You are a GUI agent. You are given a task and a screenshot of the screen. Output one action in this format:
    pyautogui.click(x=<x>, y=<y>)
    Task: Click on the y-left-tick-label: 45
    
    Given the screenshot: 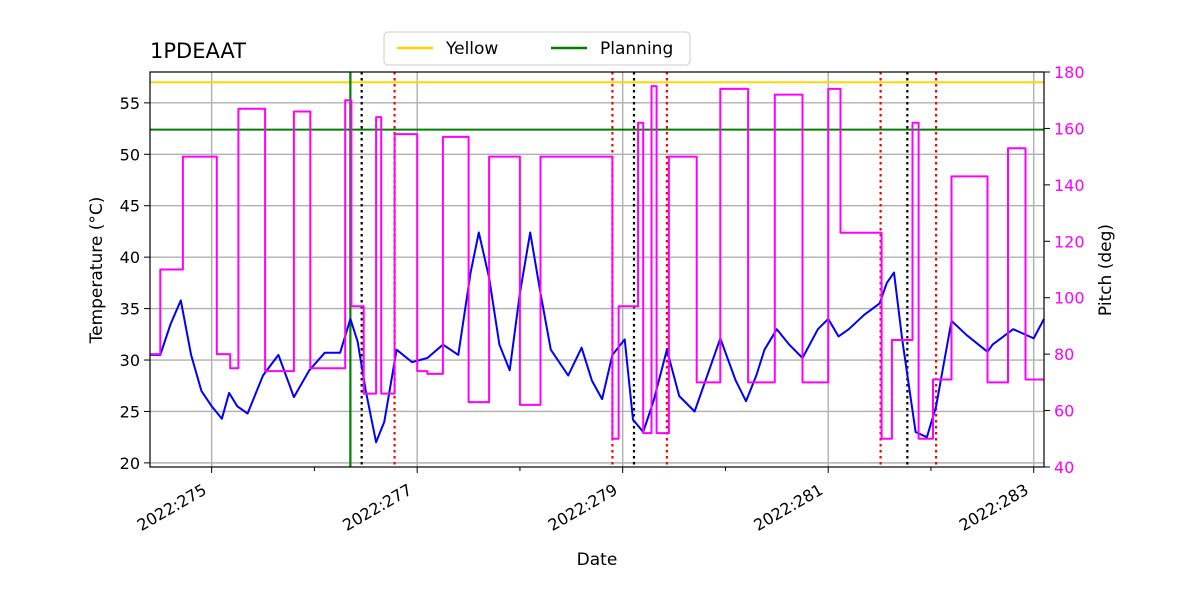 What is the action you would take?
    pyautogui.click(x=130, y=206)
    